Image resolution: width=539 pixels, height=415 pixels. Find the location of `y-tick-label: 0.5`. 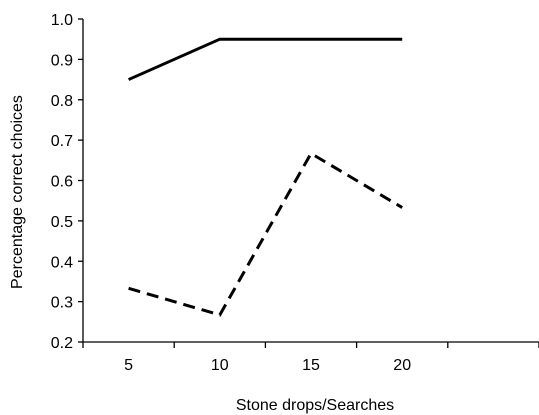

y-tick-label: 0.5 is located at coordinates (62, 222).